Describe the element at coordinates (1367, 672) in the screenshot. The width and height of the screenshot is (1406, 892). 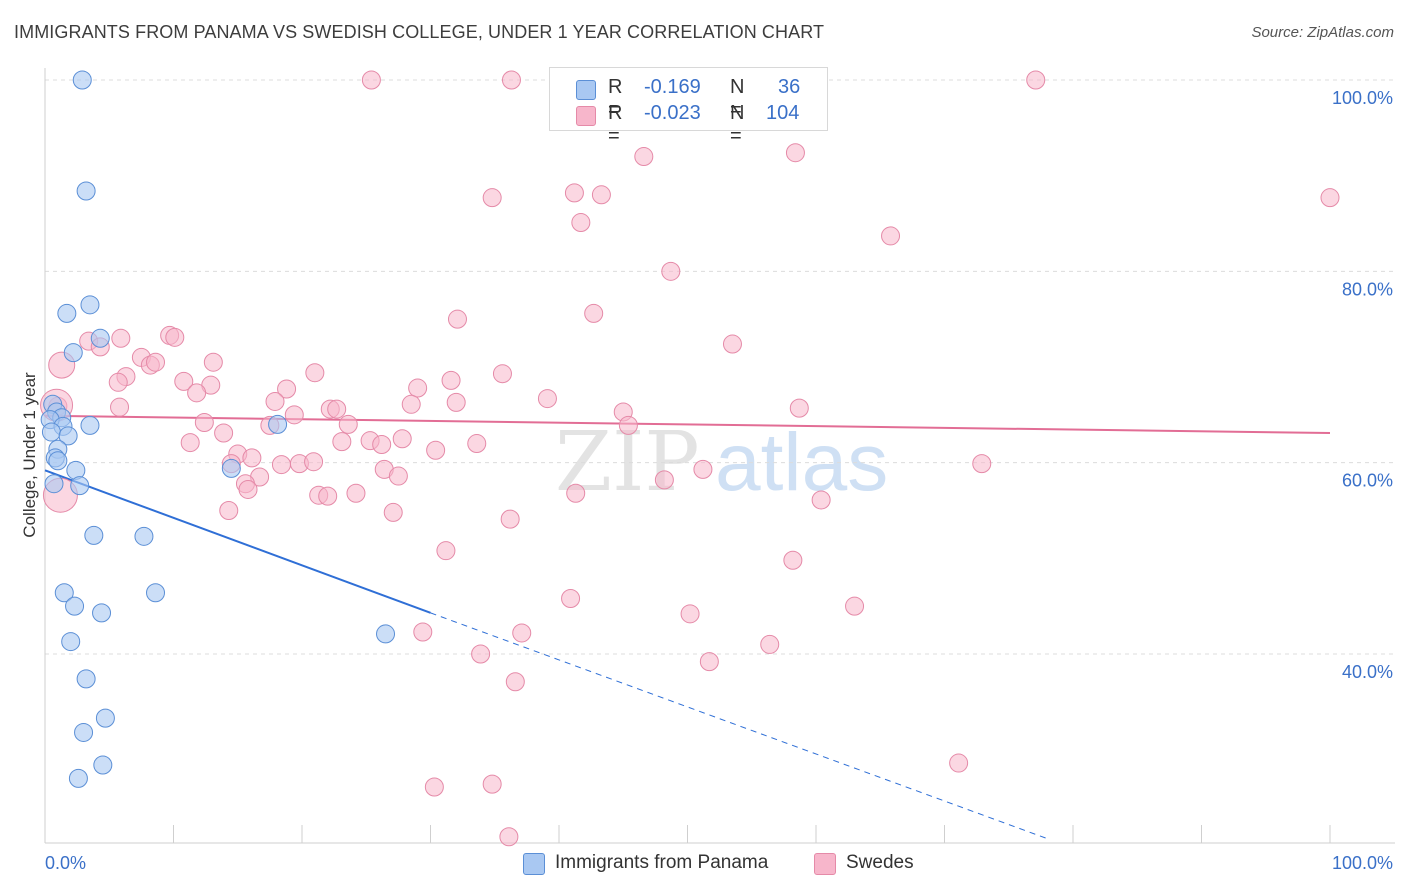
I see `y-tick-label: 40.0%` at that location.